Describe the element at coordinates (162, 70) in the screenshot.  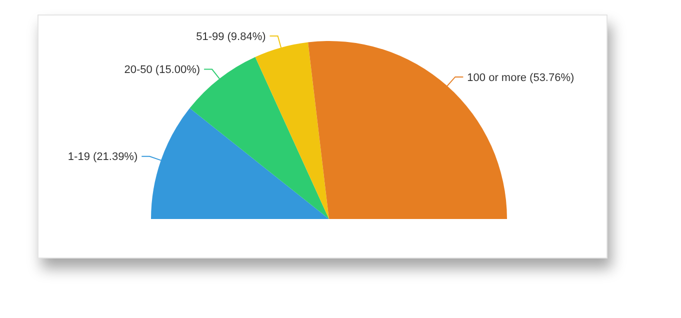
I see `slice-label: 20-50 (15.00%)` at that location.